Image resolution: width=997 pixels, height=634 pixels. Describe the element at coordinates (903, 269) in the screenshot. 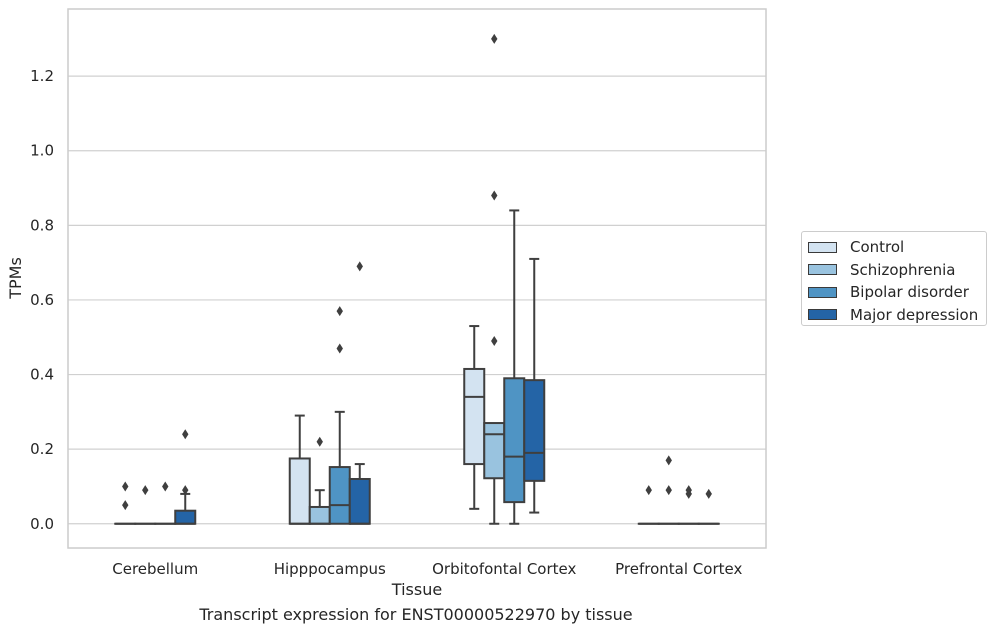

I see `legend-label: Schizophrenia` at that location.